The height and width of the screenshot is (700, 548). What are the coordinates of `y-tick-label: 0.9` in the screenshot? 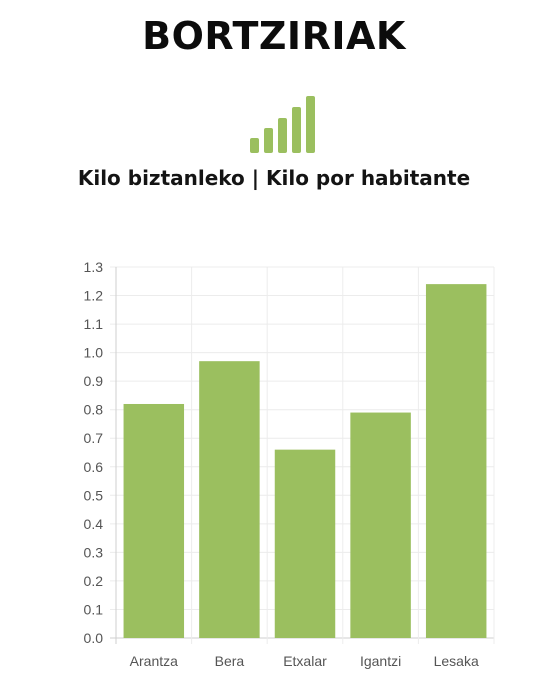 It's located at (94, 381).